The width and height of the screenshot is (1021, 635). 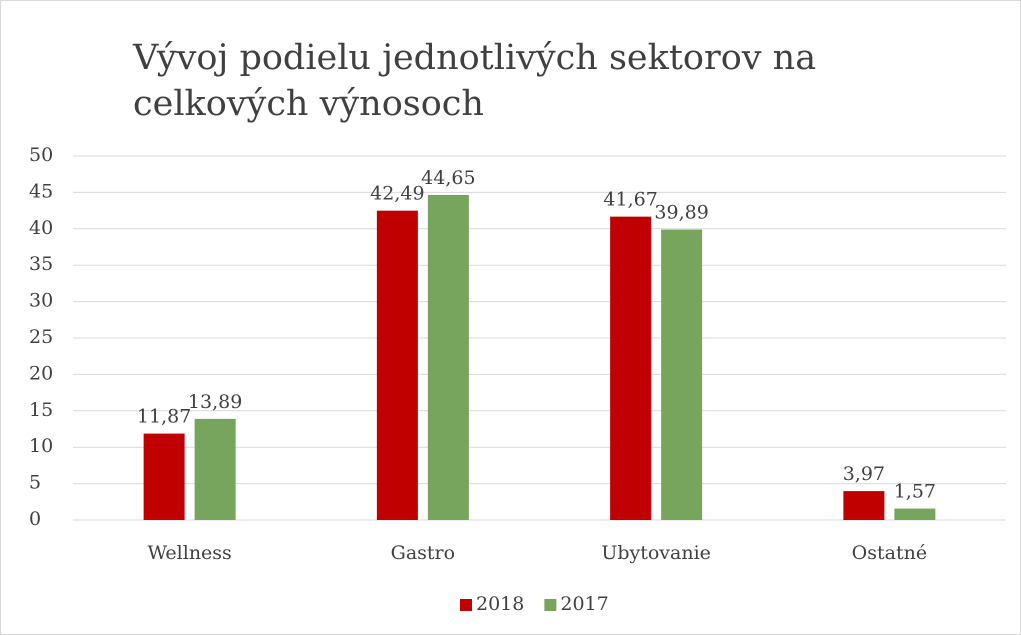 I want to click on x-tick-label: Ubytovanie, so click(x=656, y=553).